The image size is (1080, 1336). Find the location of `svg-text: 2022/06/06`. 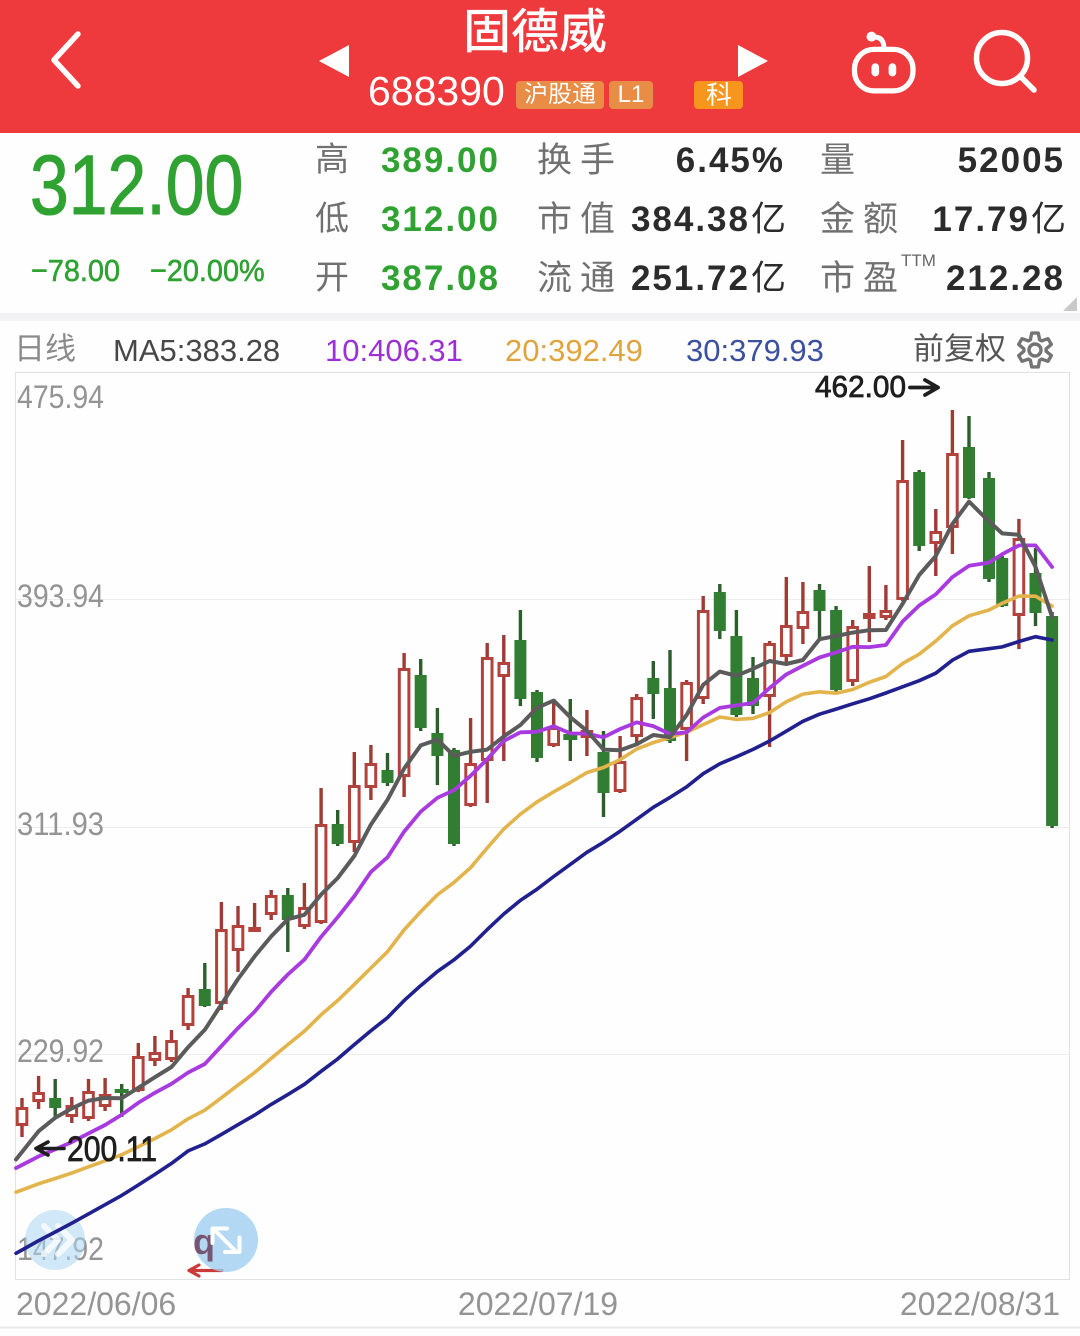

svg-text: 2022/06/06 is located at coordinates (96, 1304).